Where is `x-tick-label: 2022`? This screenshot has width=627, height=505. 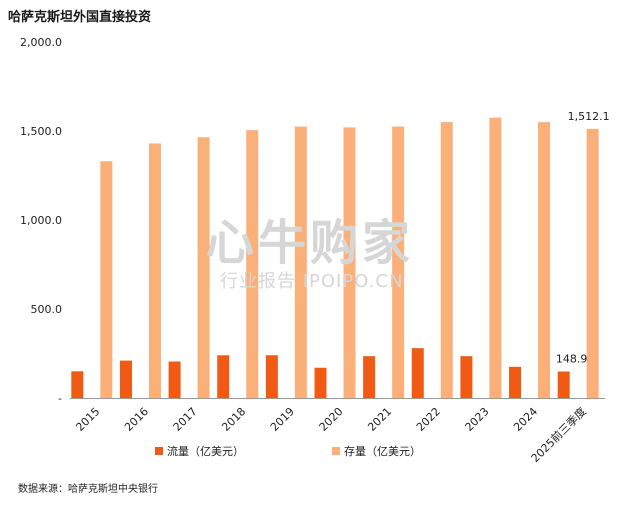
x-tick-label: 2022 is located at coordinates (428, 419).